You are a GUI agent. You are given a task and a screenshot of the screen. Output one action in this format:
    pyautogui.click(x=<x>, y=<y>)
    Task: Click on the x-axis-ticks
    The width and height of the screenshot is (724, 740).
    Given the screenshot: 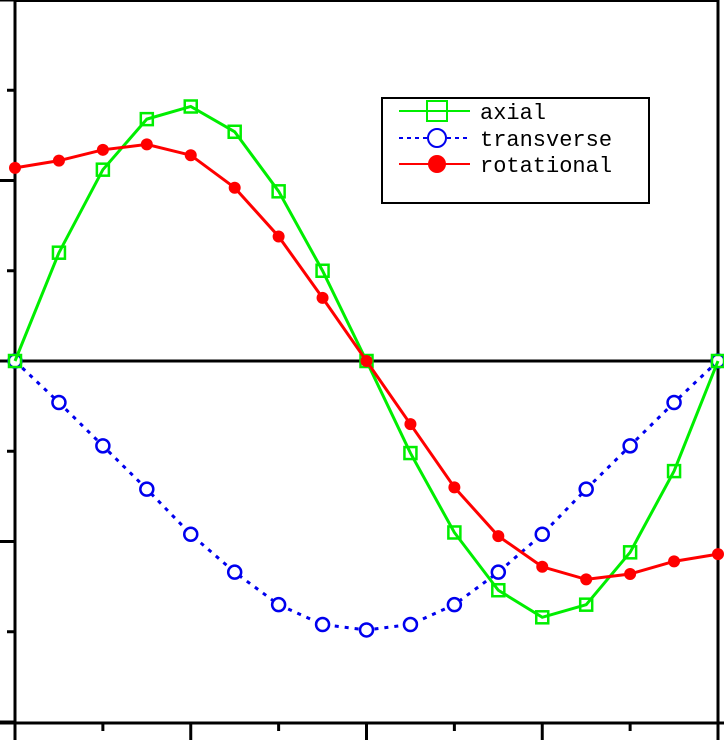 What is the action you would take?
    pyautogui.click(x=366, y=731)
    